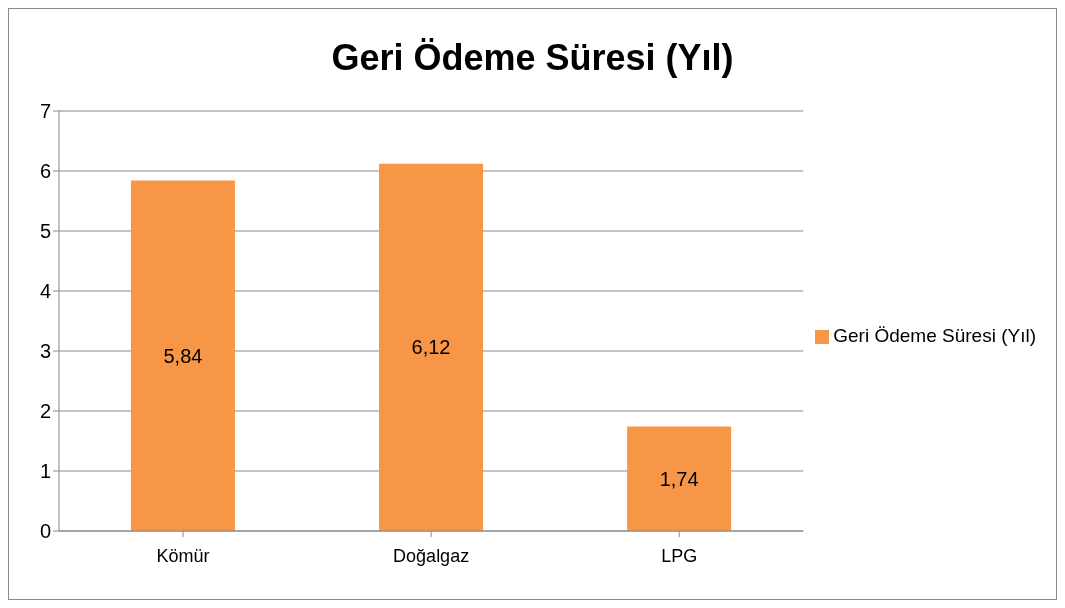 This screenshot has width=1065, height=608. I want to click on x-tick-label: Kömür, so click(183, 555).